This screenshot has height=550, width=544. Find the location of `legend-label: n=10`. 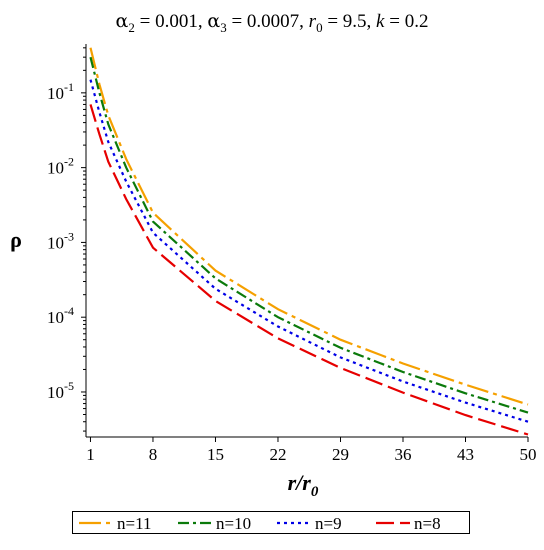

legend-label: n=10 is located at coordinates (233, 523).